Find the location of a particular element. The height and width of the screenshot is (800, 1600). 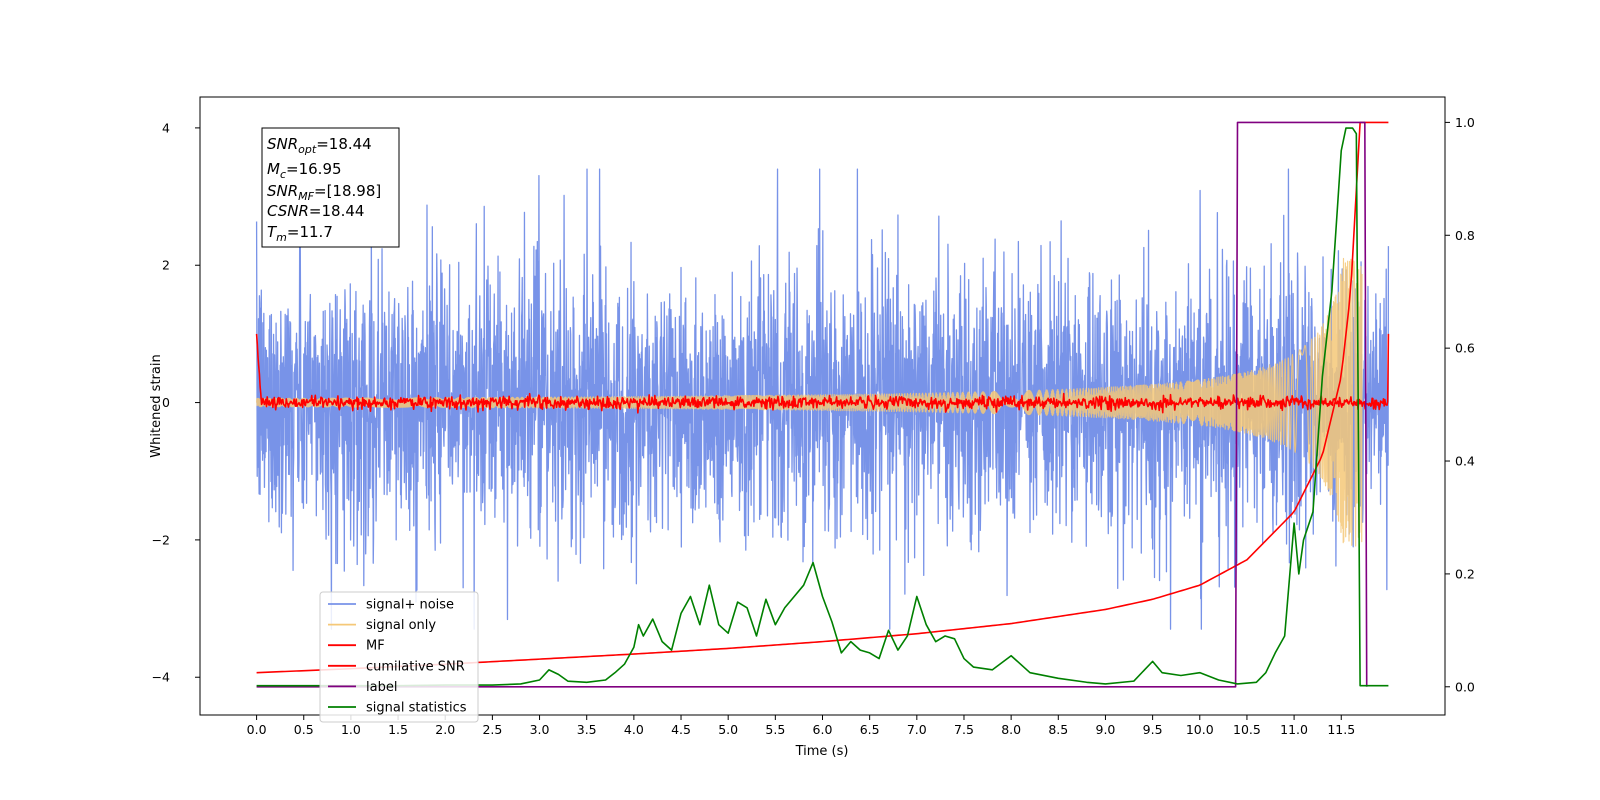

annotation-snr-mf: SNRMF=[18.98] is located at coordinates (324, 192).